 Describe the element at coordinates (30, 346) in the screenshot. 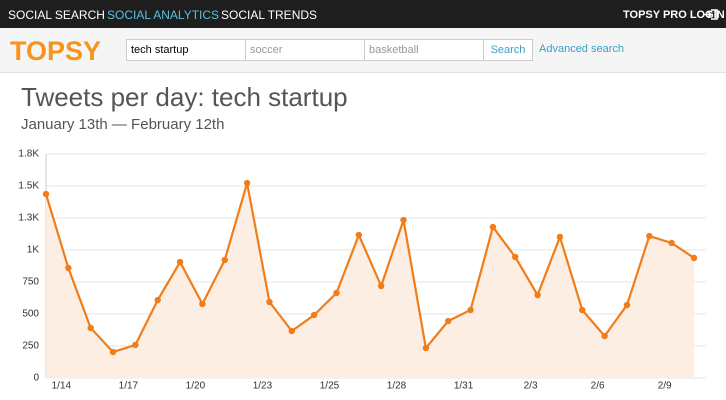

I see `y-tick-label: 250` at that location.